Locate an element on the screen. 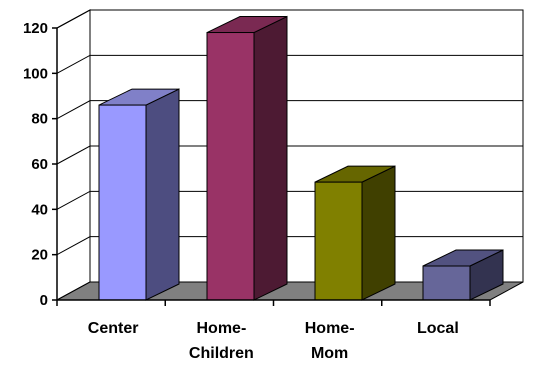  x-axis-labels: Center Home- Children Home- Mom Local is located at coordinates (273, 341).